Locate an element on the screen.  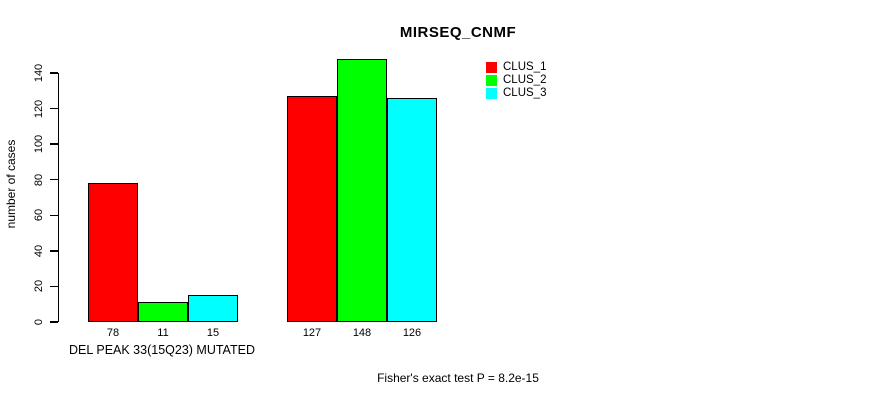
bar-clus_1-group2 is located at coordinates (312, 209).